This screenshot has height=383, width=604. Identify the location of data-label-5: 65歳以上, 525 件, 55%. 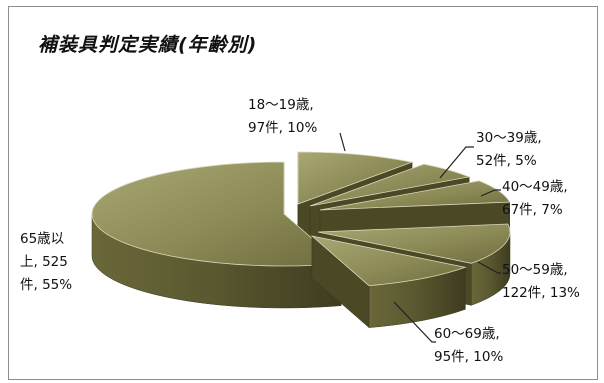
(46, 262).